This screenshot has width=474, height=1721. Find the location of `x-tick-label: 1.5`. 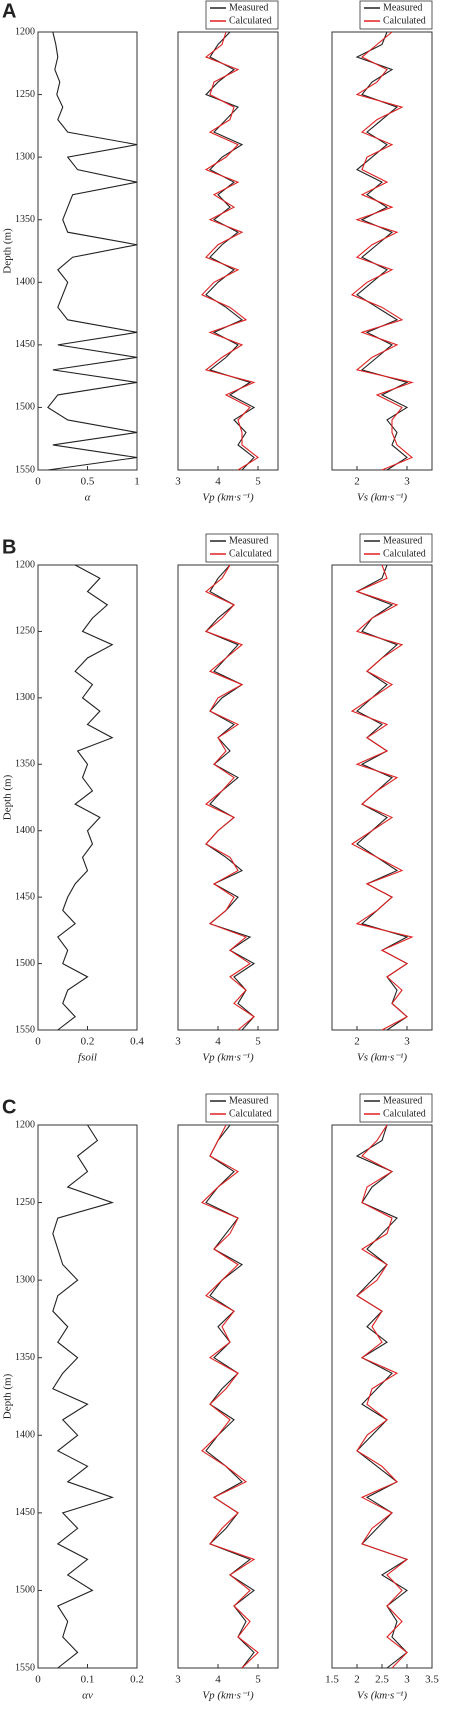

x-tick-label: 1.5 is located at coordinates (332, 1680).